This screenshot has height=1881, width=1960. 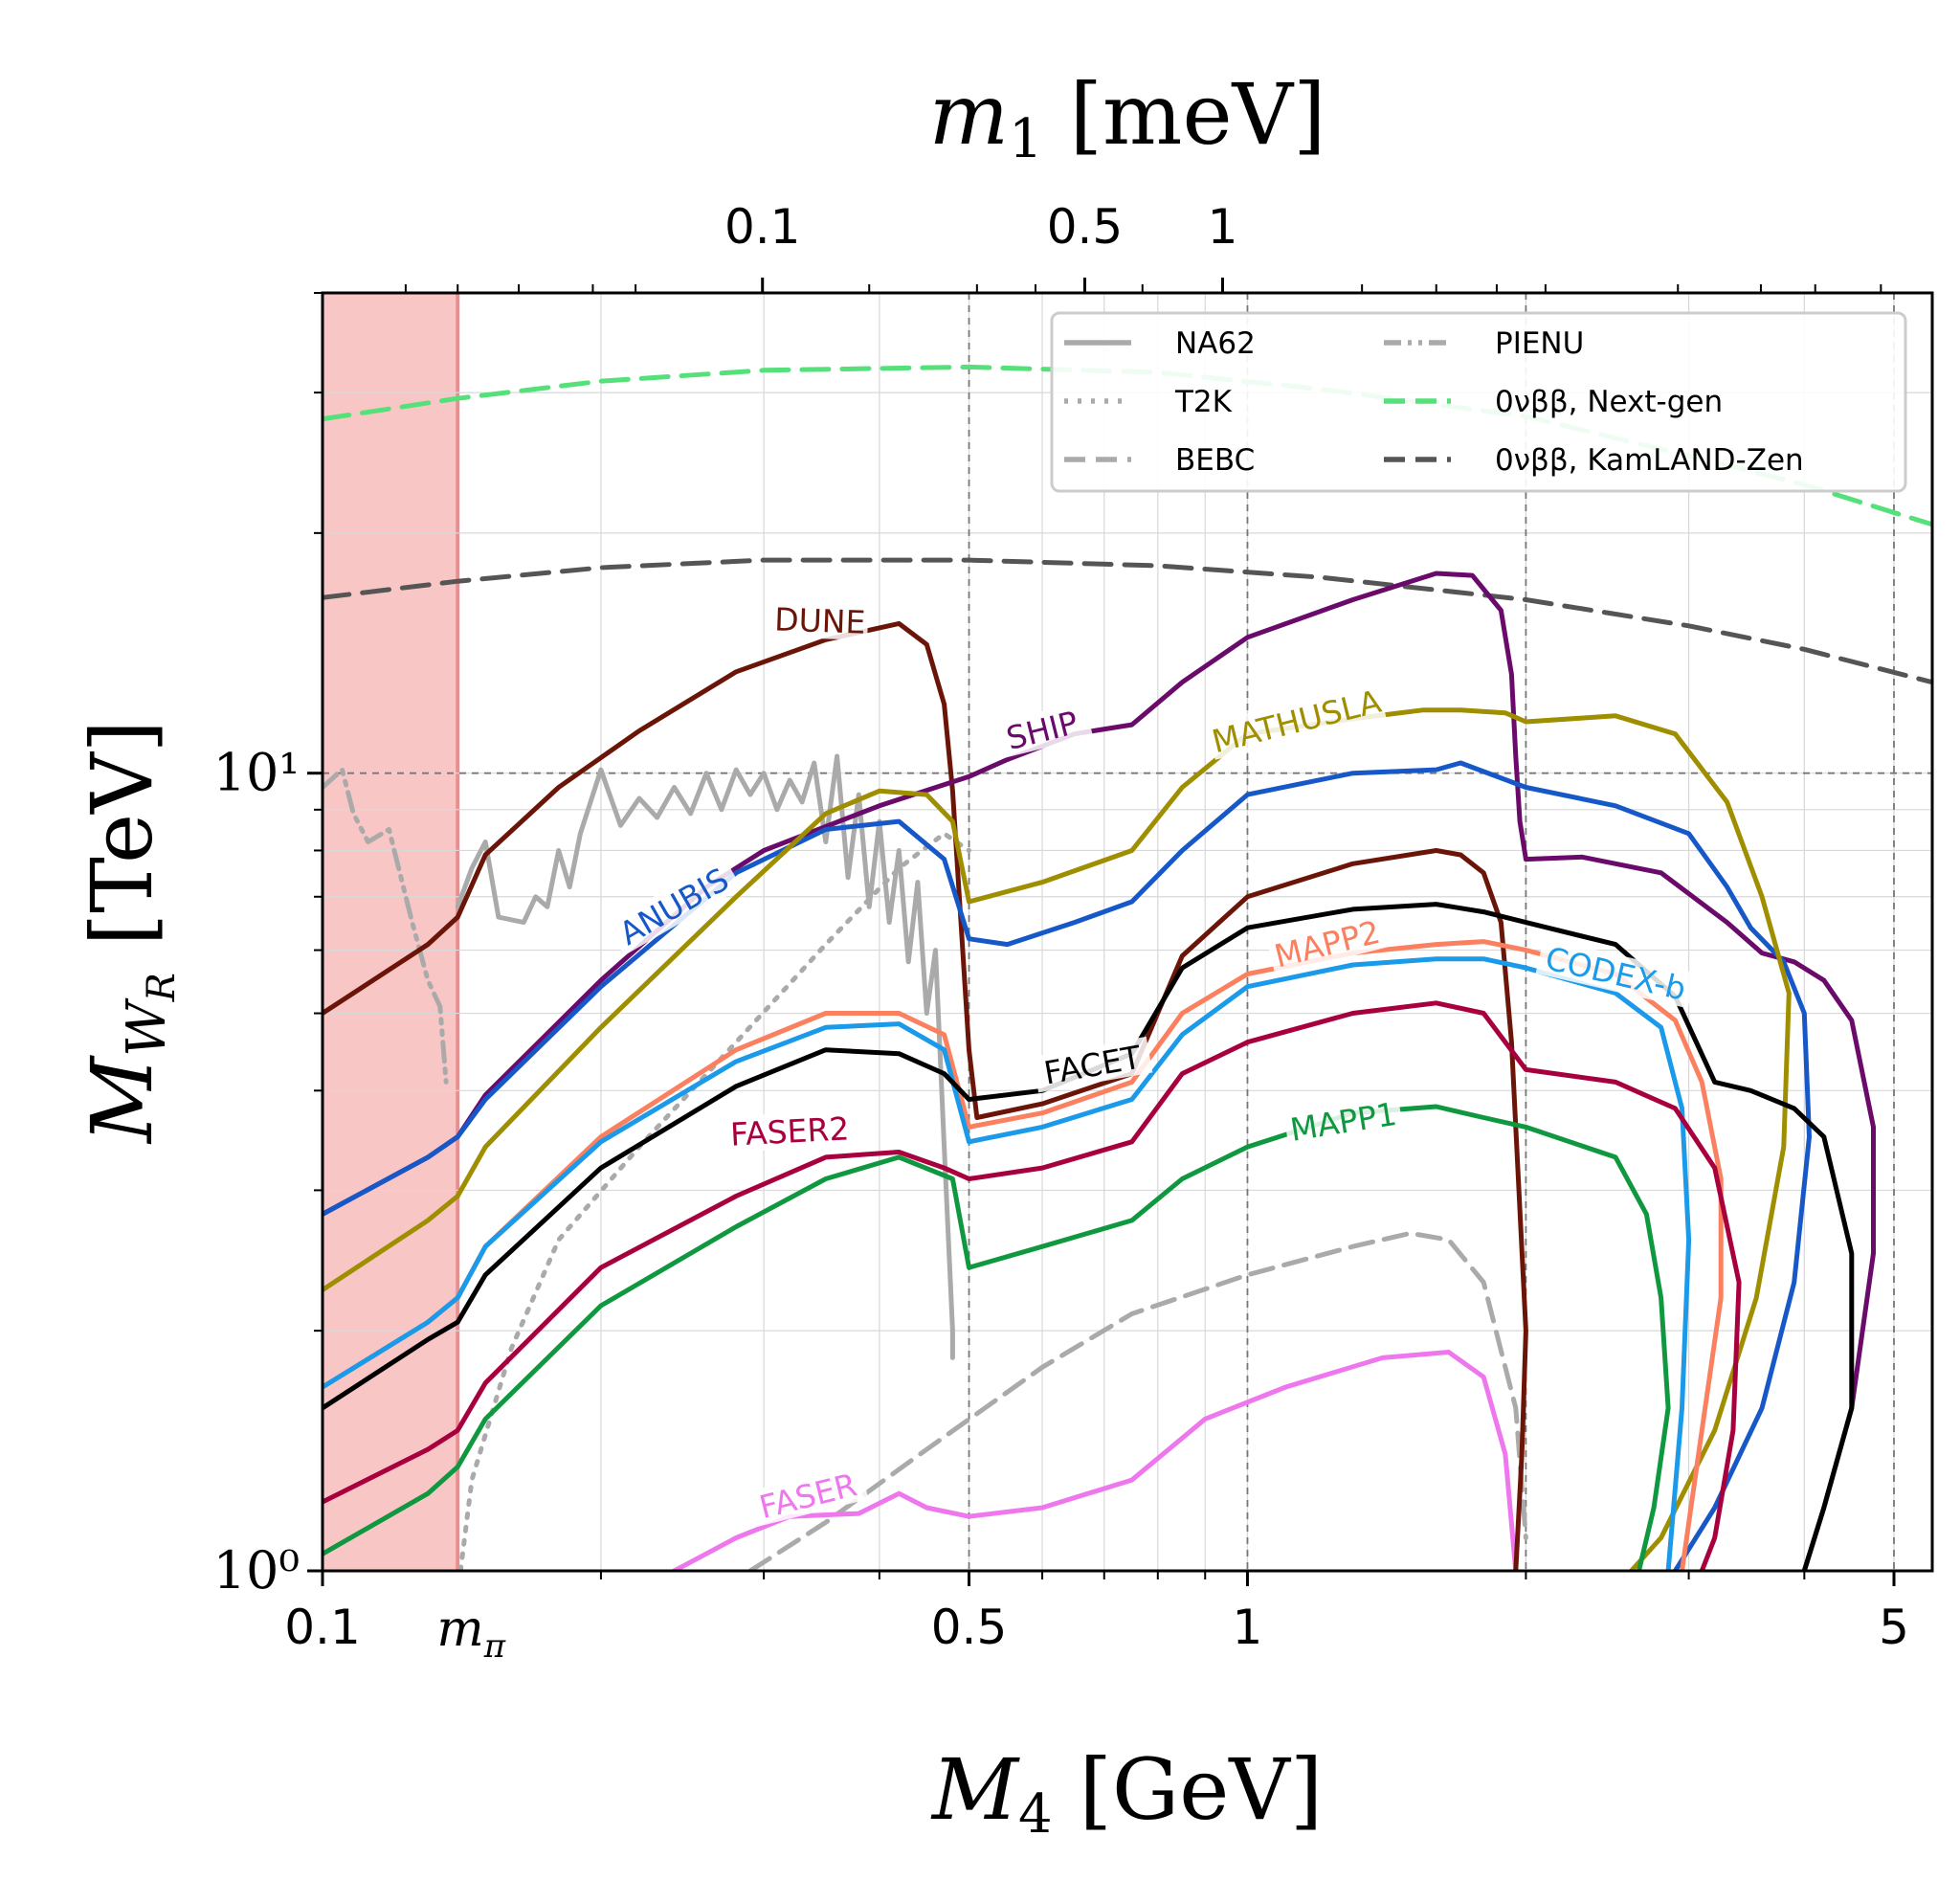 What do you see at coordinates (1160, 343) in the screenshot?
I see `legend-entry-na62: NA62` at bounding box center [1160, 343].